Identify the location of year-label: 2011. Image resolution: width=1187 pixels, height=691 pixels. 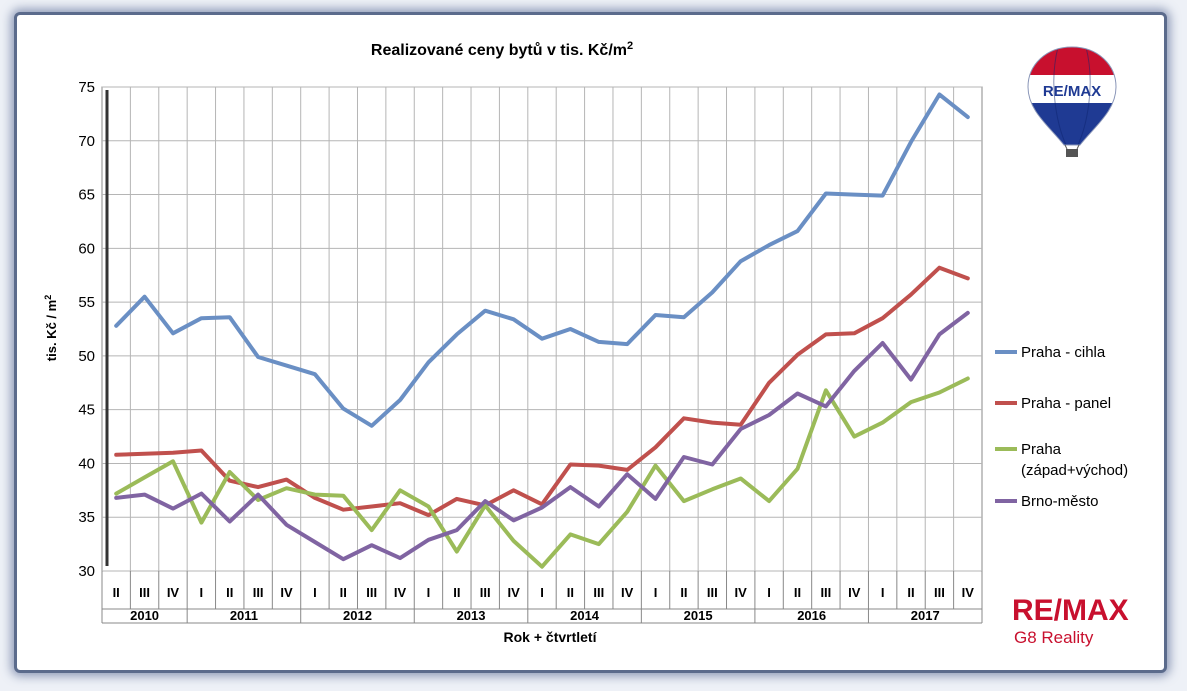
(244, 615).